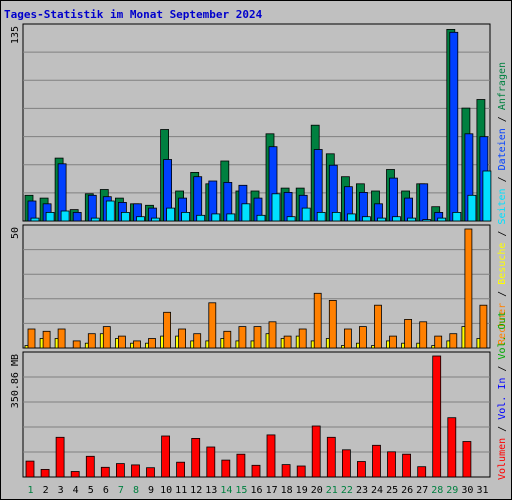  Describe the element at coordinates (91, 490) in the screenshot. I see `x-tick-label-5: 5` at that location.